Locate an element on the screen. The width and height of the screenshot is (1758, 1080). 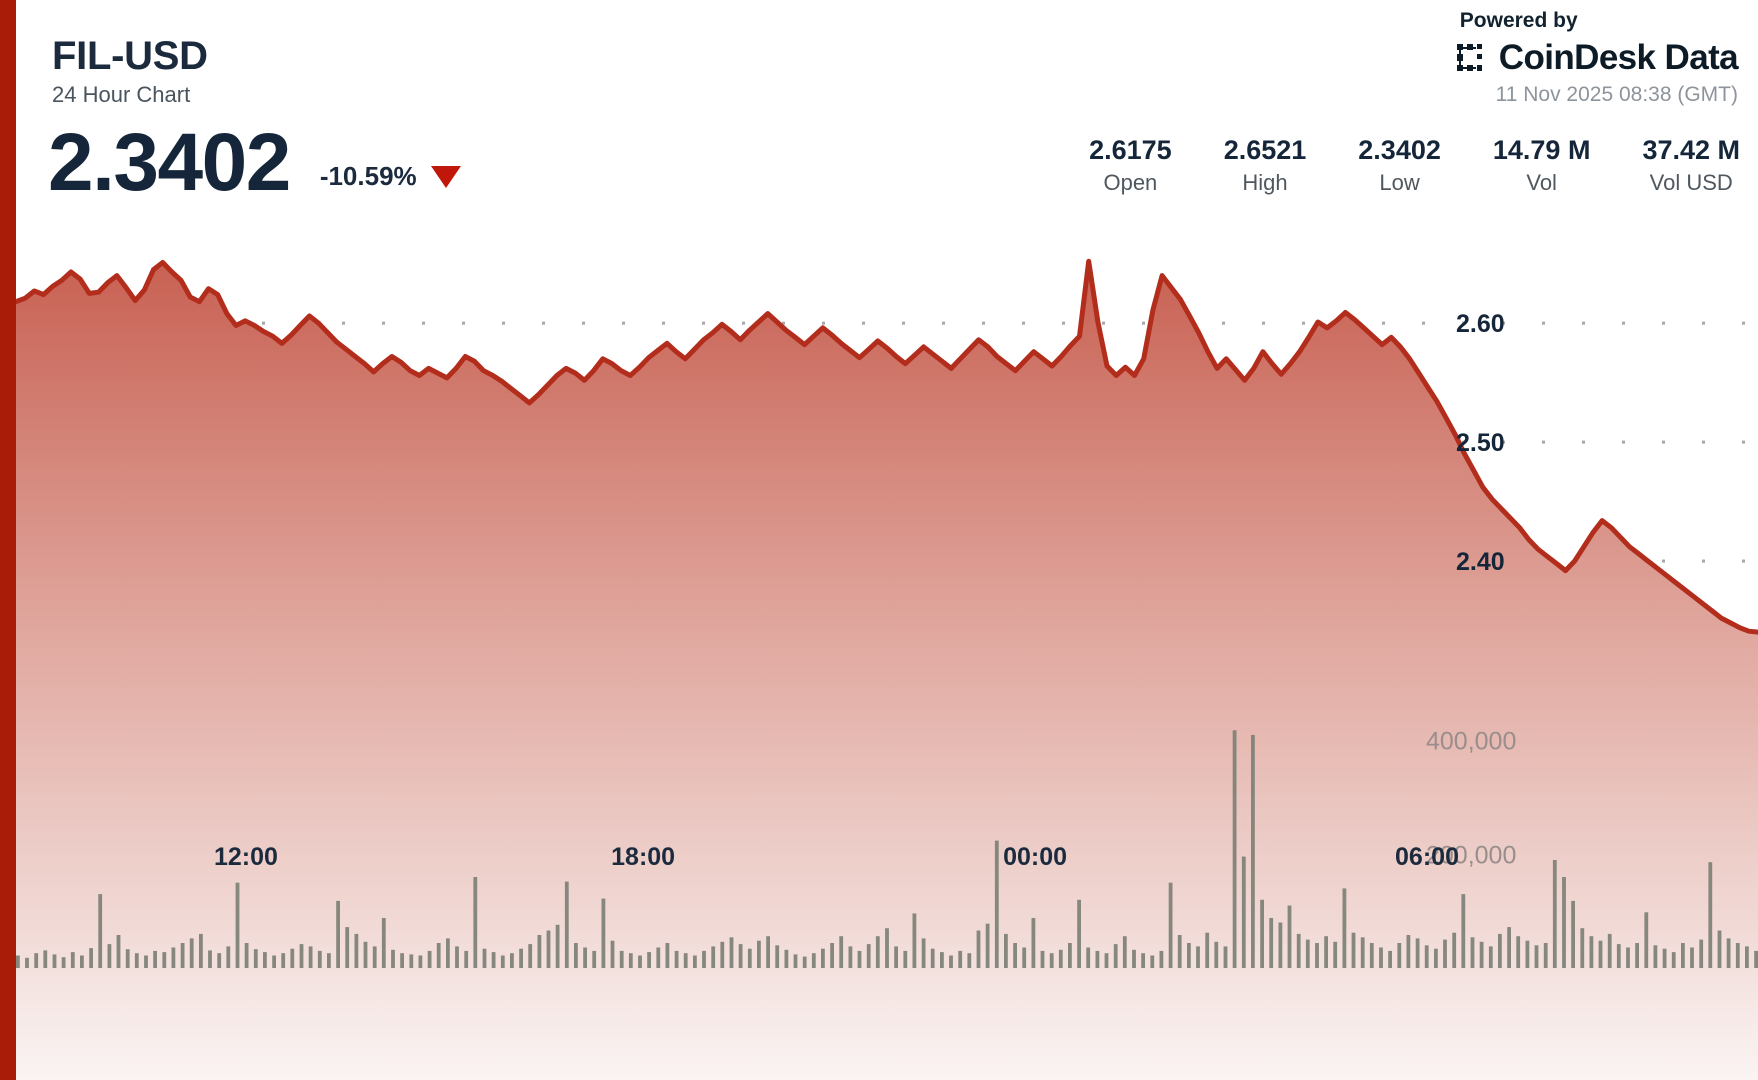
svg-text: 2.40 is located at coordinates (1480, 562).